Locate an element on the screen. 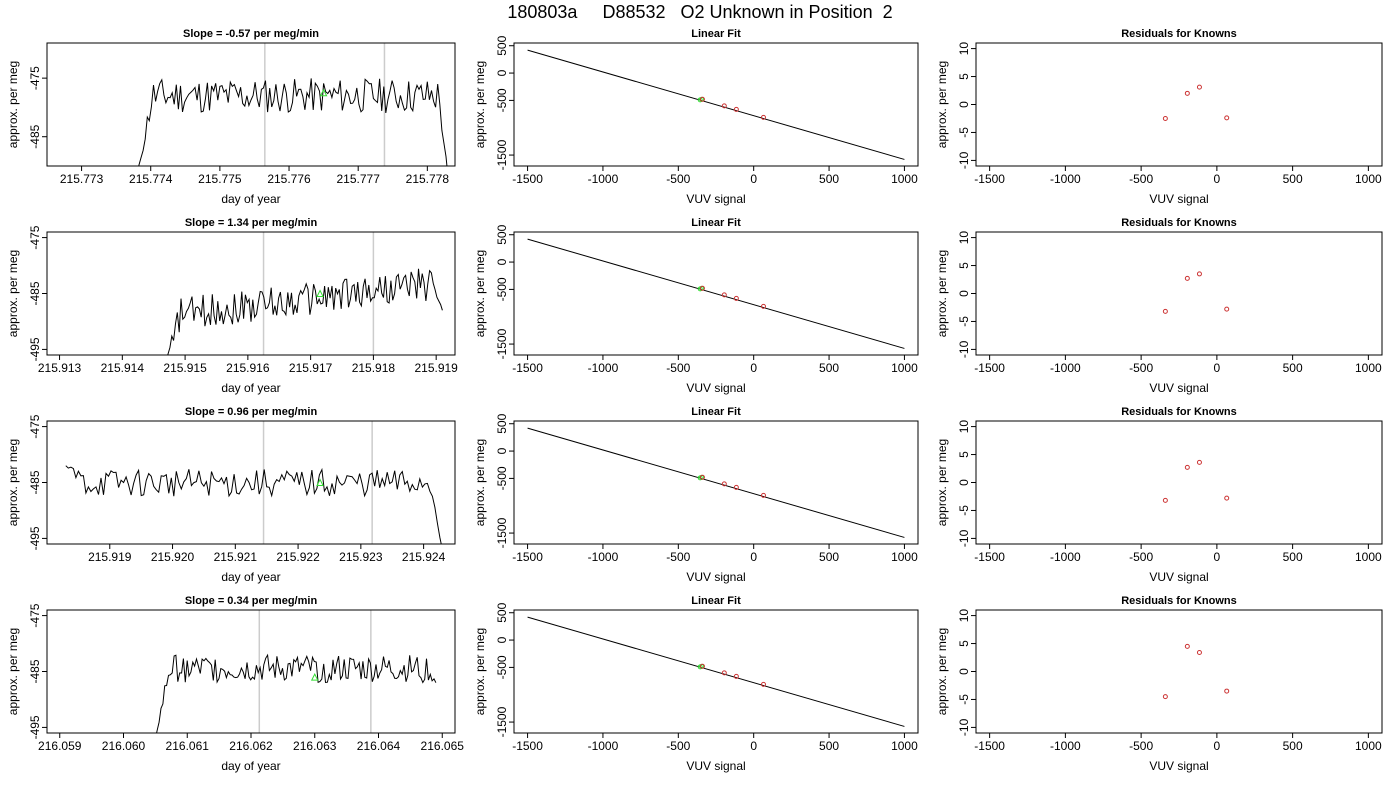 The width and height of the screenshot is (1400, 800). x-tick-label: 216.060 is located at coordinates (124, 746).